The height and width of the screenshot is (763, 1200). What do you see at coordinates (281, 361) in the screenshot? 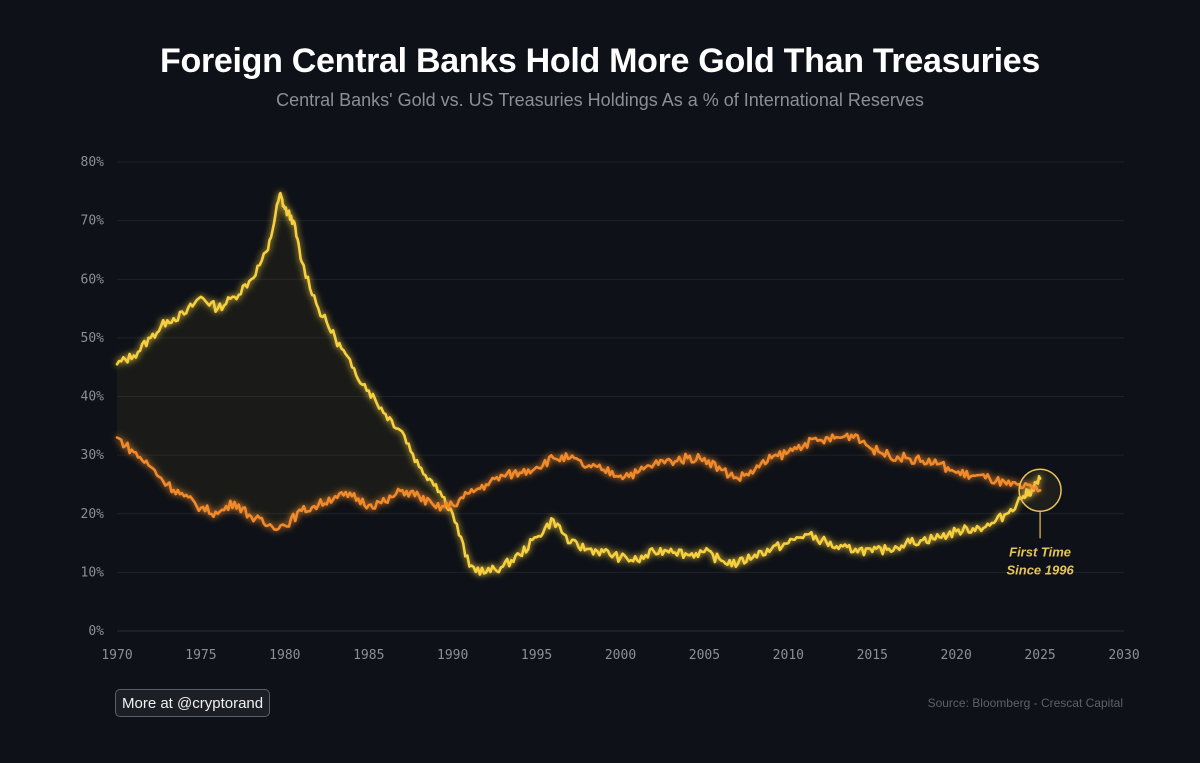
I see `gap-shading` at bounding box center [281, 361].